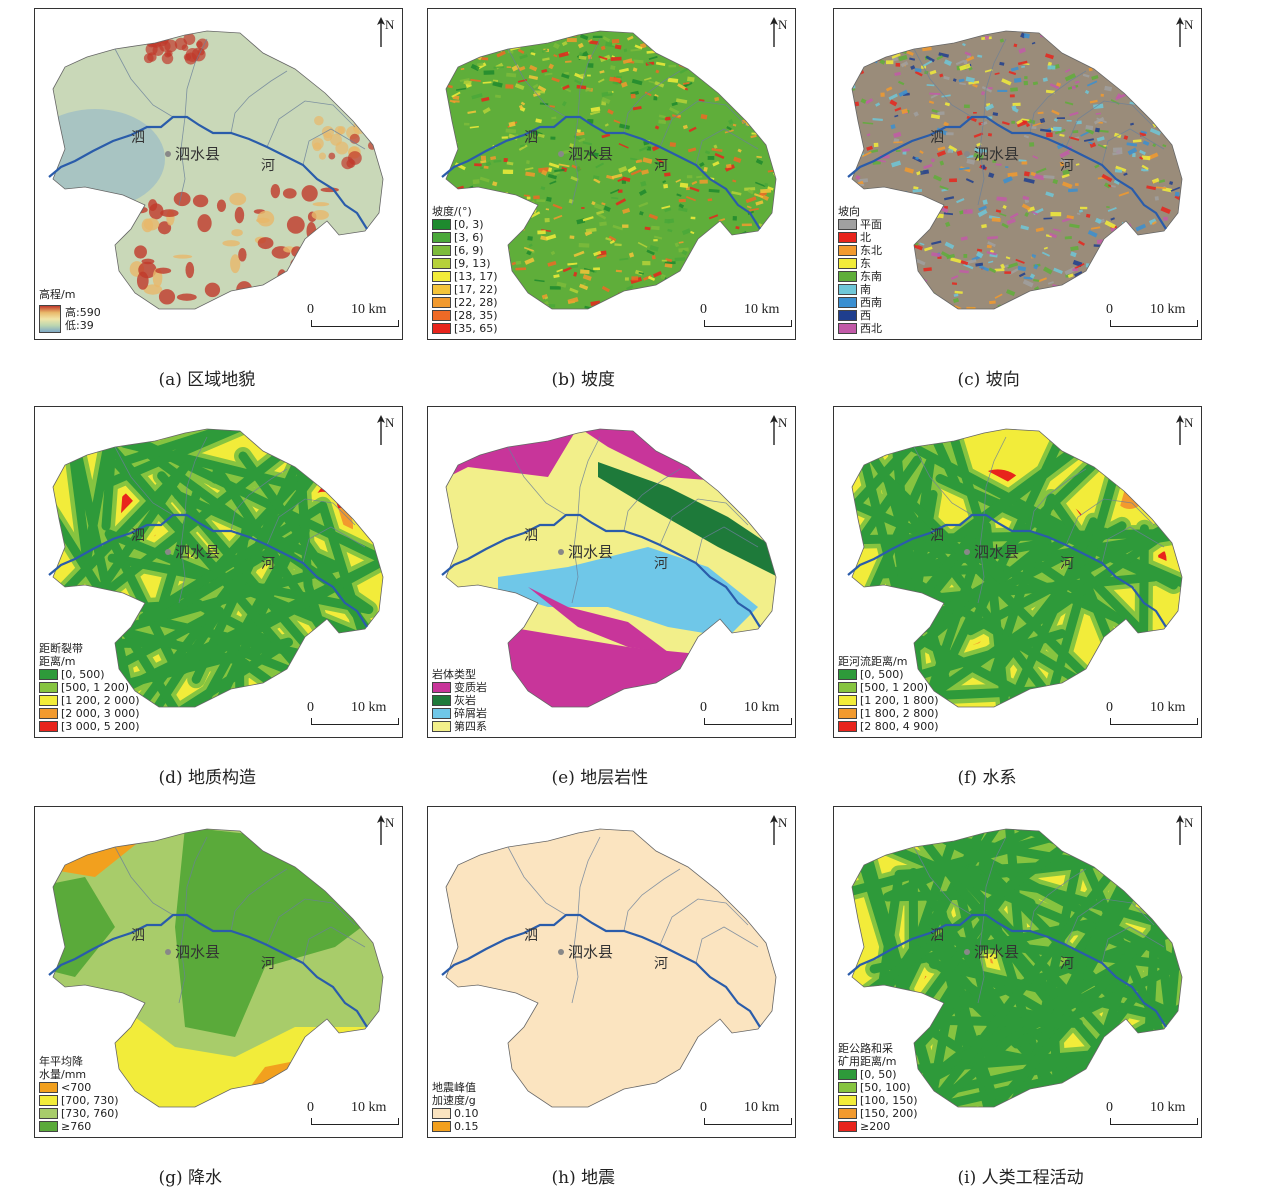  What do you see at coordinates (465, 302) in the screenshot?
I see `legend-item: [22, 28)` at bounding box center [465, 302].